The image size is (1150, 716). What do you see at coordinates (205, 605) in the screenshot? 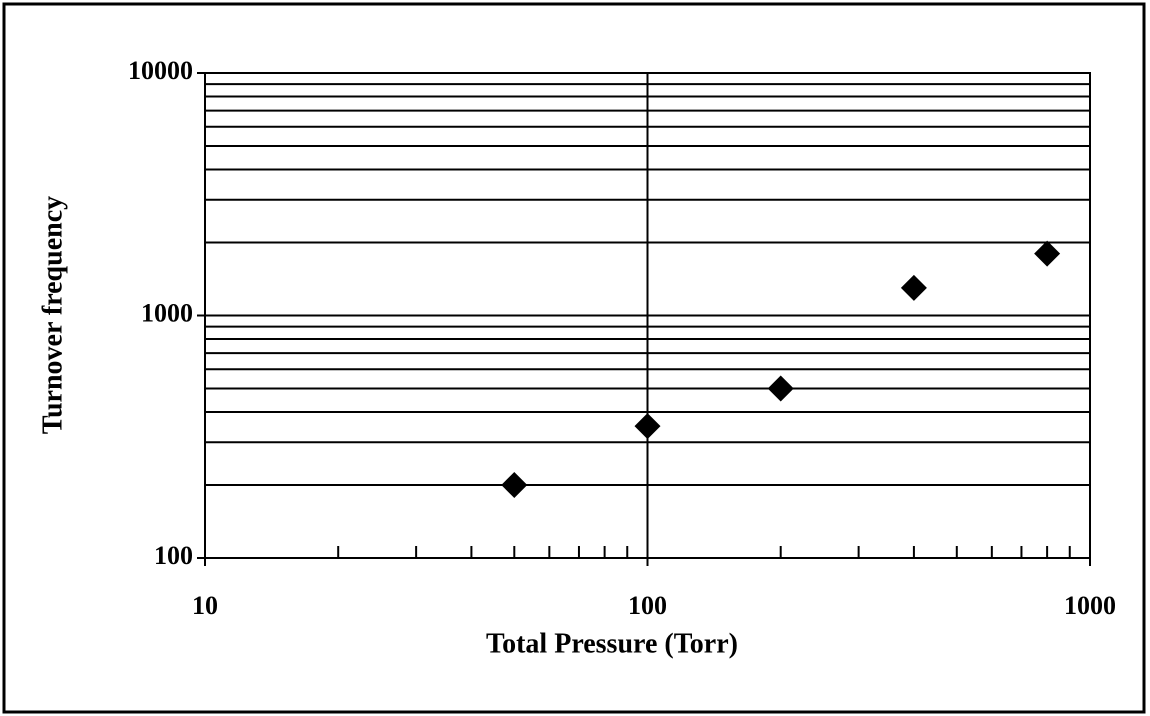
I see `x-tick-label: 10` at bounding box center [205, 605].